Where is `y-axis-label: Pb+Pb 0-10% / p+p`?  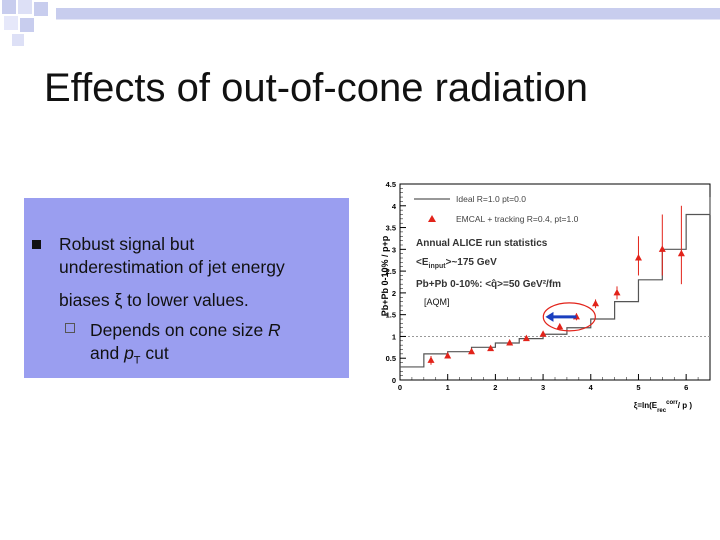
y-axis-label: Pb+Pb 0-10% / p+p is located at coordinates (385, 275).